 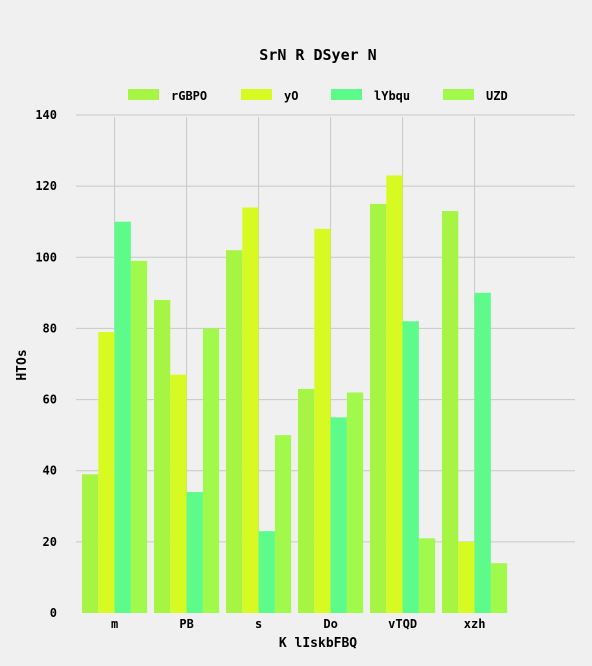 I want to click on legend-label-UZD: UZD, so click(x=497, y=96).